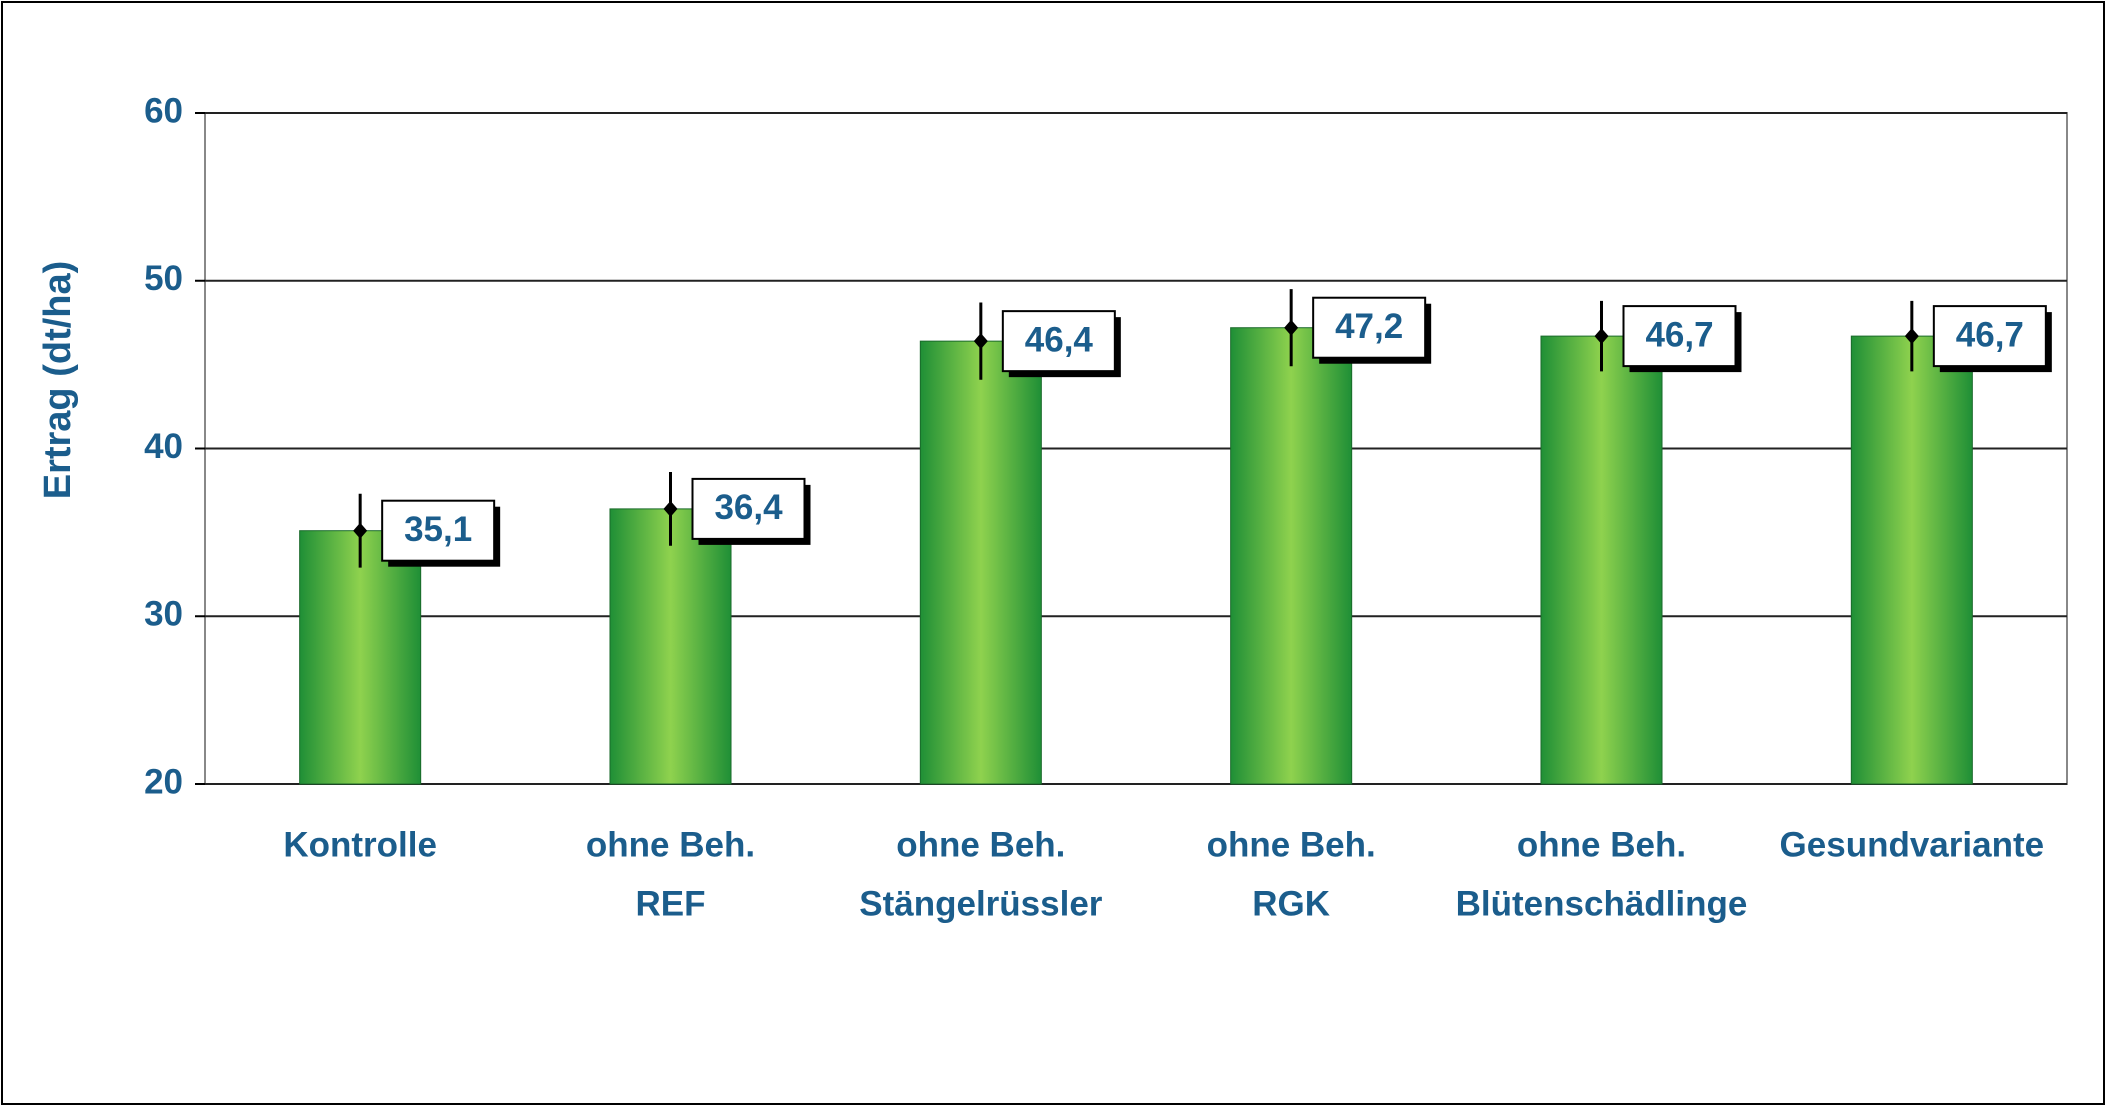 This screenshot has height=1107, width=2107. I want to click on x-tick-label: Stängelrüssler, so click(981, 903).